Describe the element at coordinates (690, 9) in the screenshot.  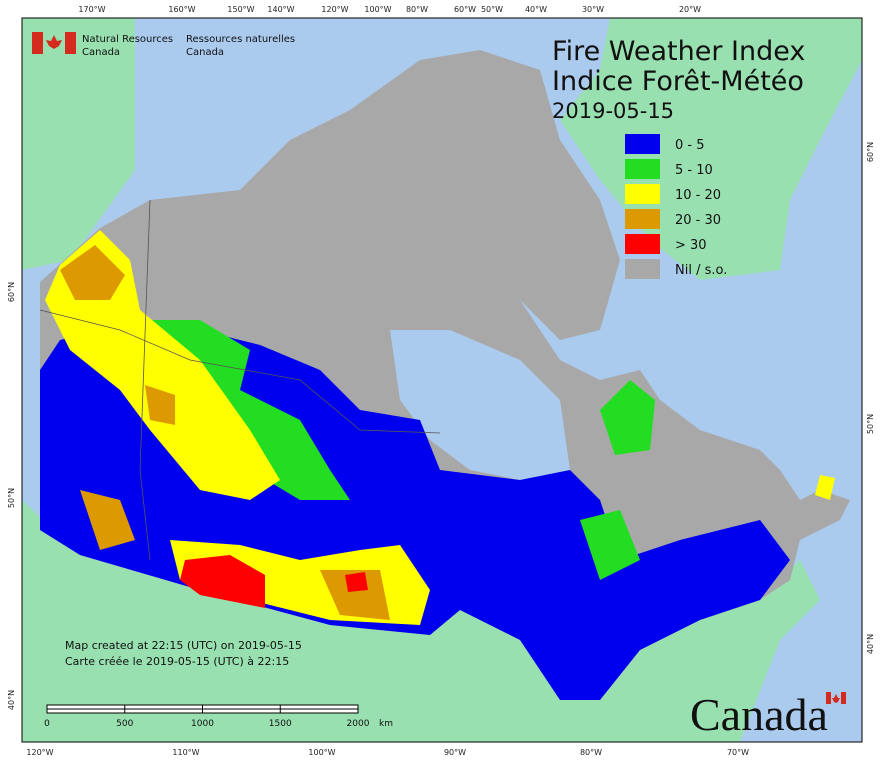
I see `lon-label: 20°W` at that location.